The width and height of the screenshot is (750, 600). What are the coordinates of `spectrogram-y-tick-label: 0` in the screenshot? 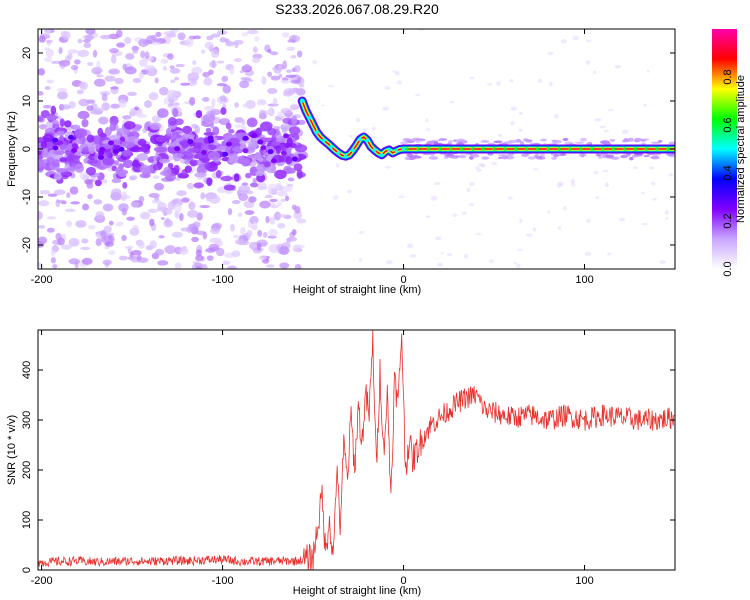 It's located at (27, 149).